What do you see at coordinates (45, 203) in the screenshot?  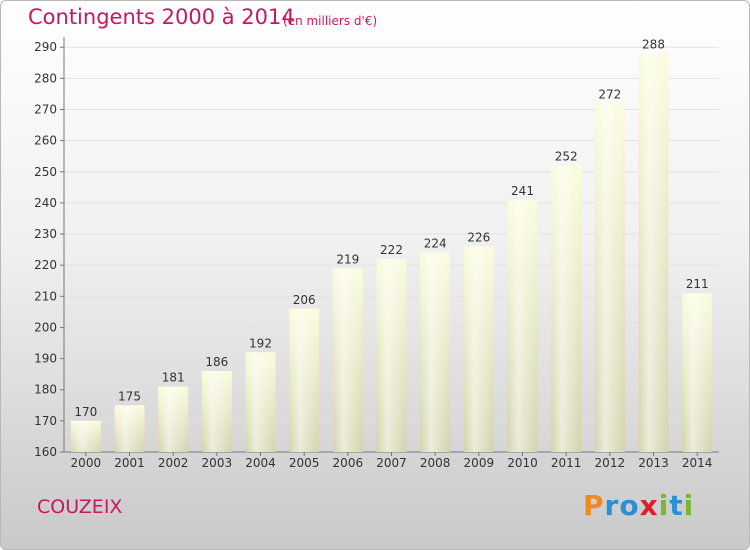 I see `y-tick-label: 240` at bounding box center [45, 203].